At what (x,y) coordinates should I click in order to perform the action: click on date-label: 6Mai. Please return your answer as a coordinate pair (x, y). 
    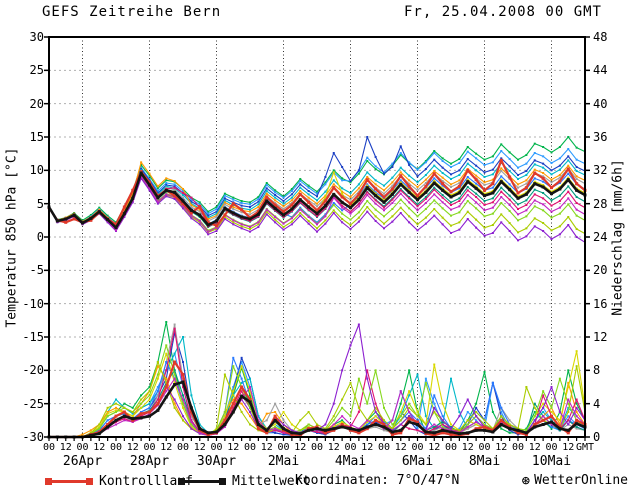
    Looking at the image, I should click on (417, 461).